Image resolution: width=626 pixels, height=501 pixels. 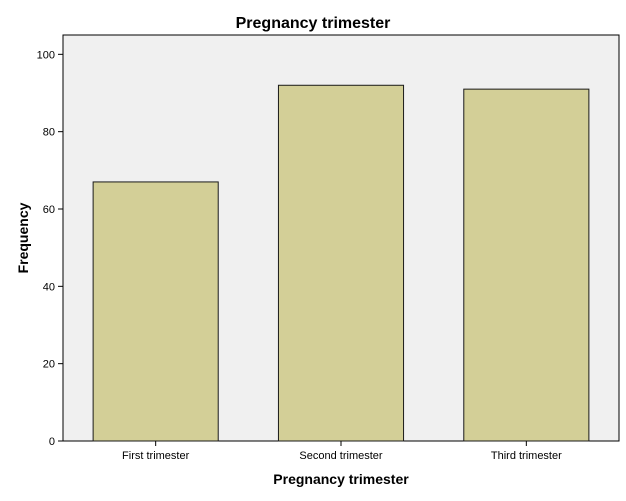 I want to click on y-axis-label: Frequency, so click(x=23, y=237).